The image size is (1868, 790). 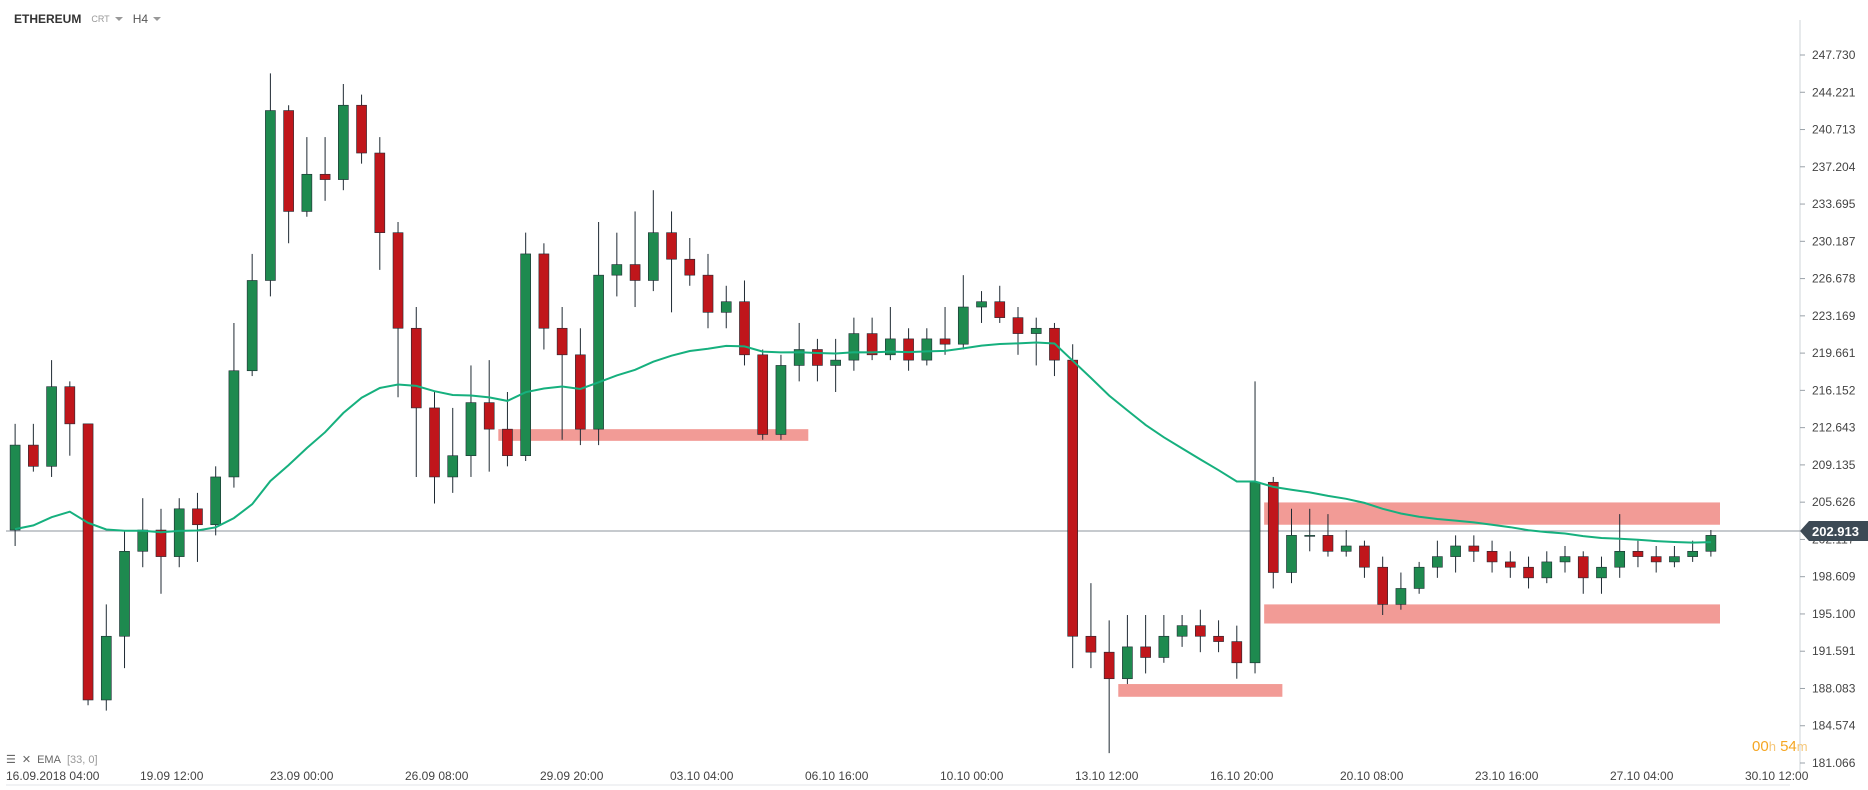 I want to click on list-icon: ☰, so click(x=11, y=760).